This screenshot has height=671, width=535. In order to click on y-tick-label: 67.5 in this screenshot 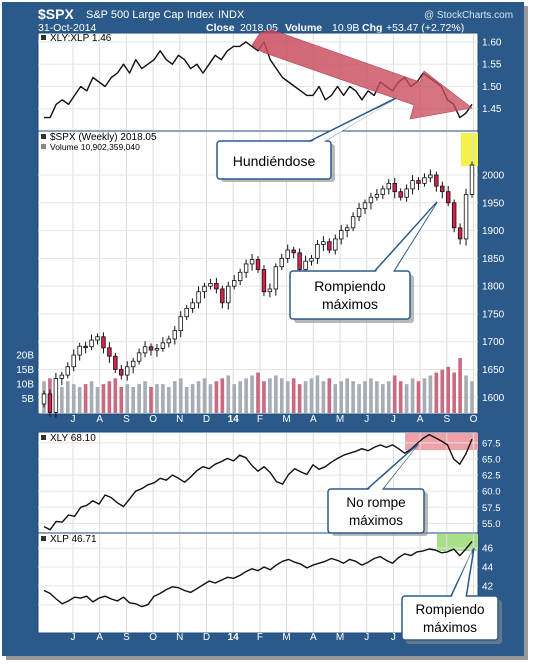, I will do `click(491, 443)`.